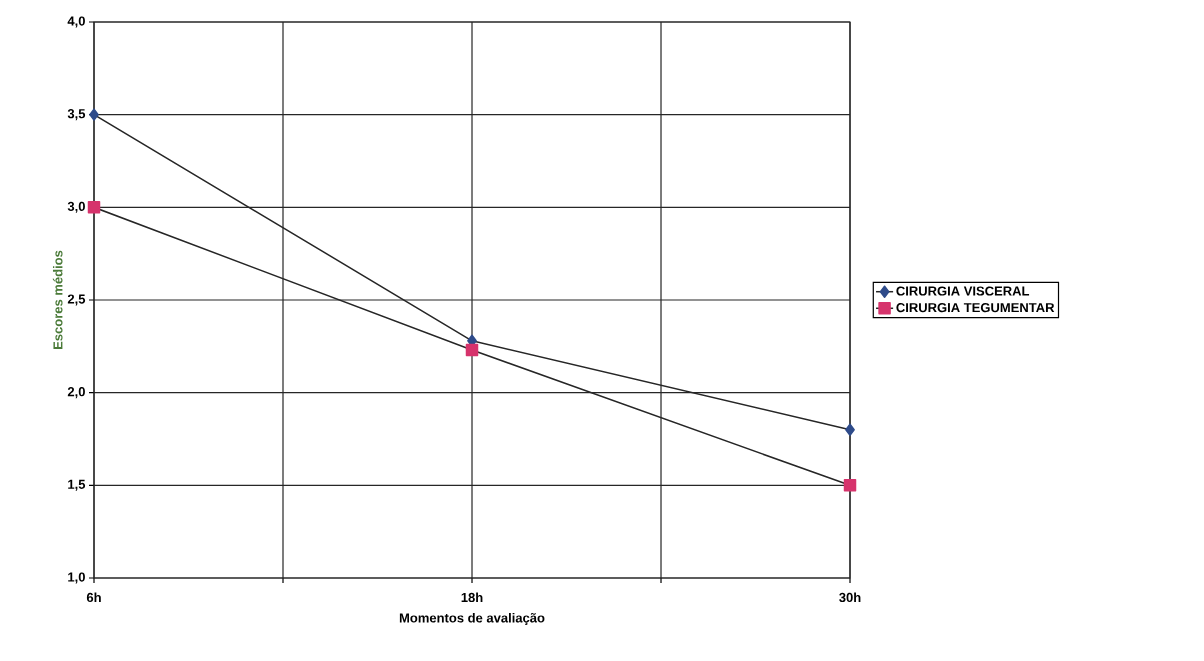 This screenshot has height=661, width=1204. Describe the element at coordinates (76, 393) in the screenshot. I see `y-tick-label: 2,0` at that location.